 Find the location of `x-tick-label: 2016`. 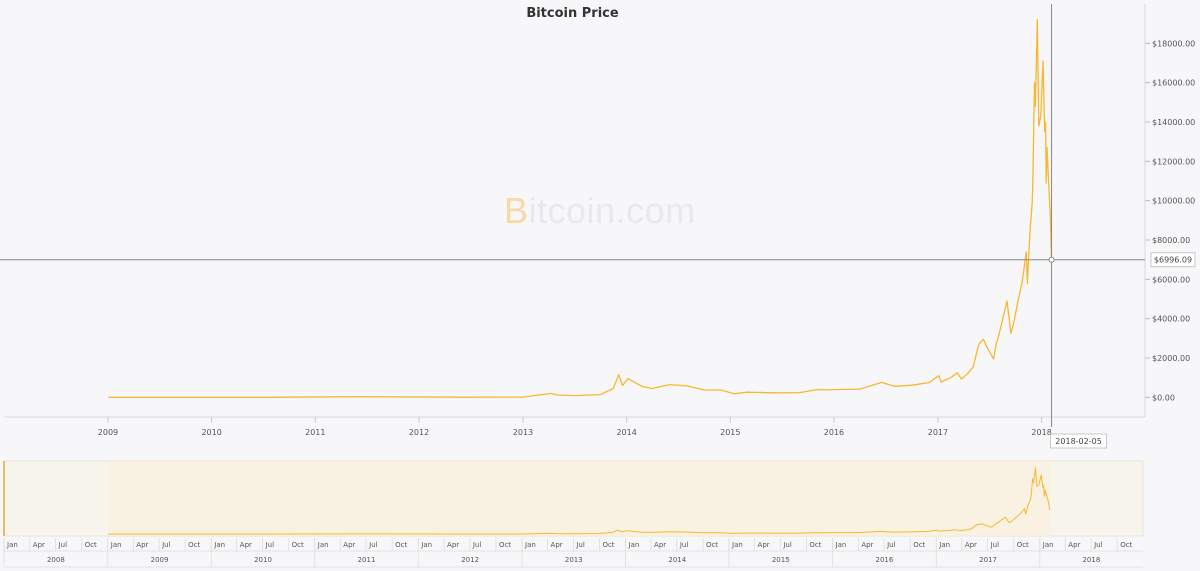

x-tick-label: 2016 is located at coordinates (834, 432).